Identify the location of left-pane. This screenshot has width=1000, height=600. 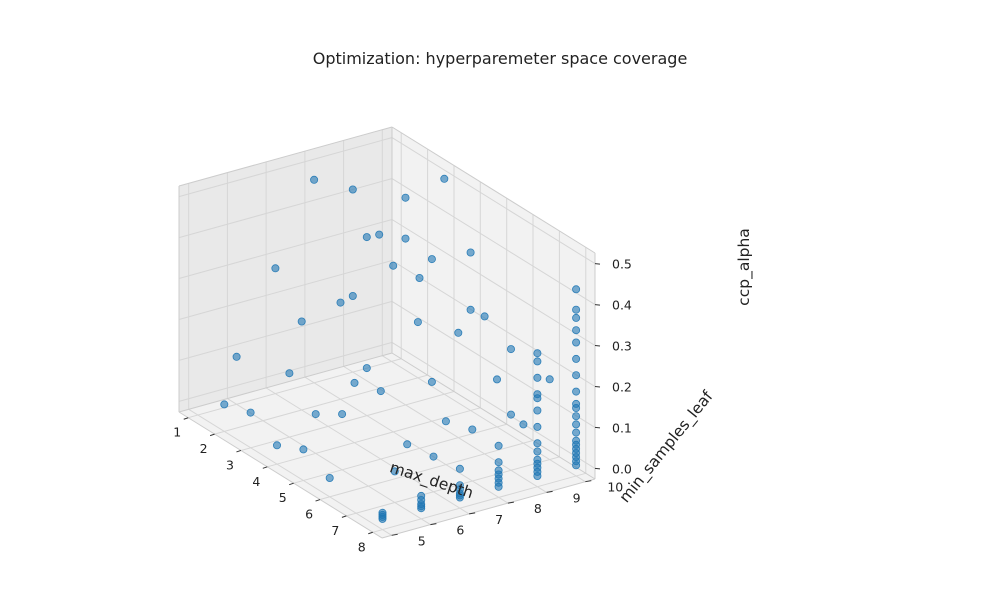
(285, 269).